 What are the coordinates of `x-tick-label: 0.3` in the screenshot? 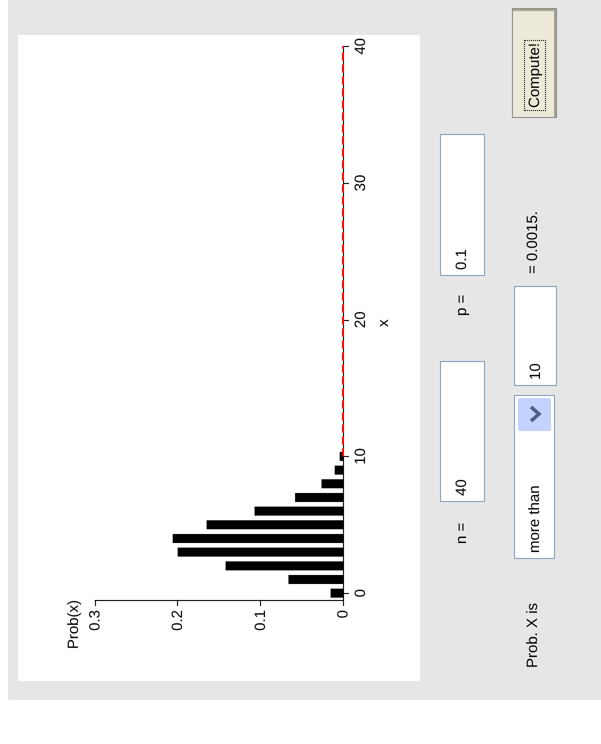 It's located at (95, 620).